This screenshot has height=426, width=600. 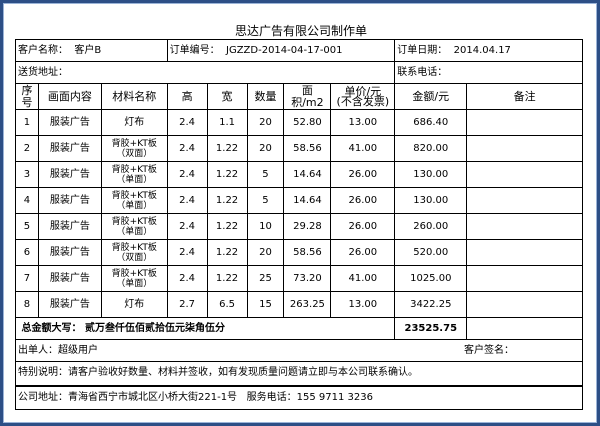 What do you see at coordinates (205, 72) in the screenshot?
I see `delivery-address: 送货地址：` at bounding box center [205, 72].